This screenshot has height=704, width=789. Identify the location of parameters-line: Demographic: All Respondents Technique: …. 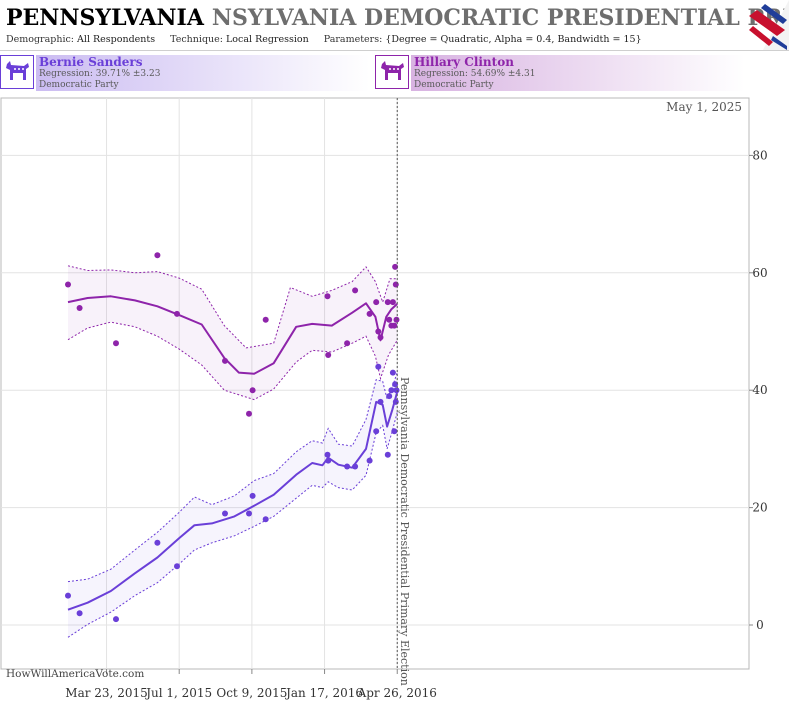
(324, 39).